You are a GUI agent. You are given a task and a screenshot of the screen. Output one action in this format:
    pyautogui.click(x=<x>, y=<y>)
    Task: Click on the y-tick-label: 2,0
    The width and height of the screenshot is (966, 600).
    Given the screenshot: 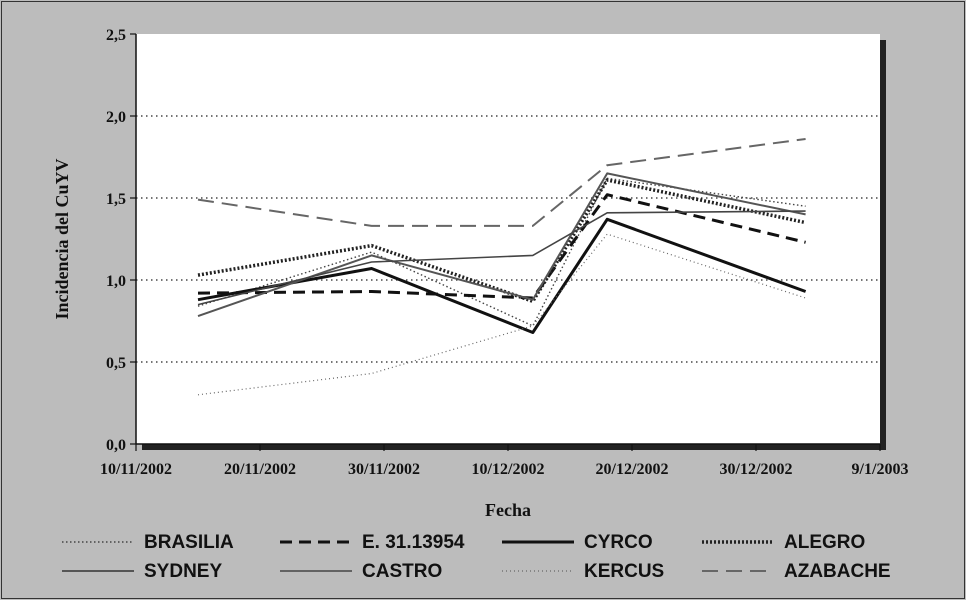 What is the action you would take?
    pyautogui.click(x=116, y=117)
    